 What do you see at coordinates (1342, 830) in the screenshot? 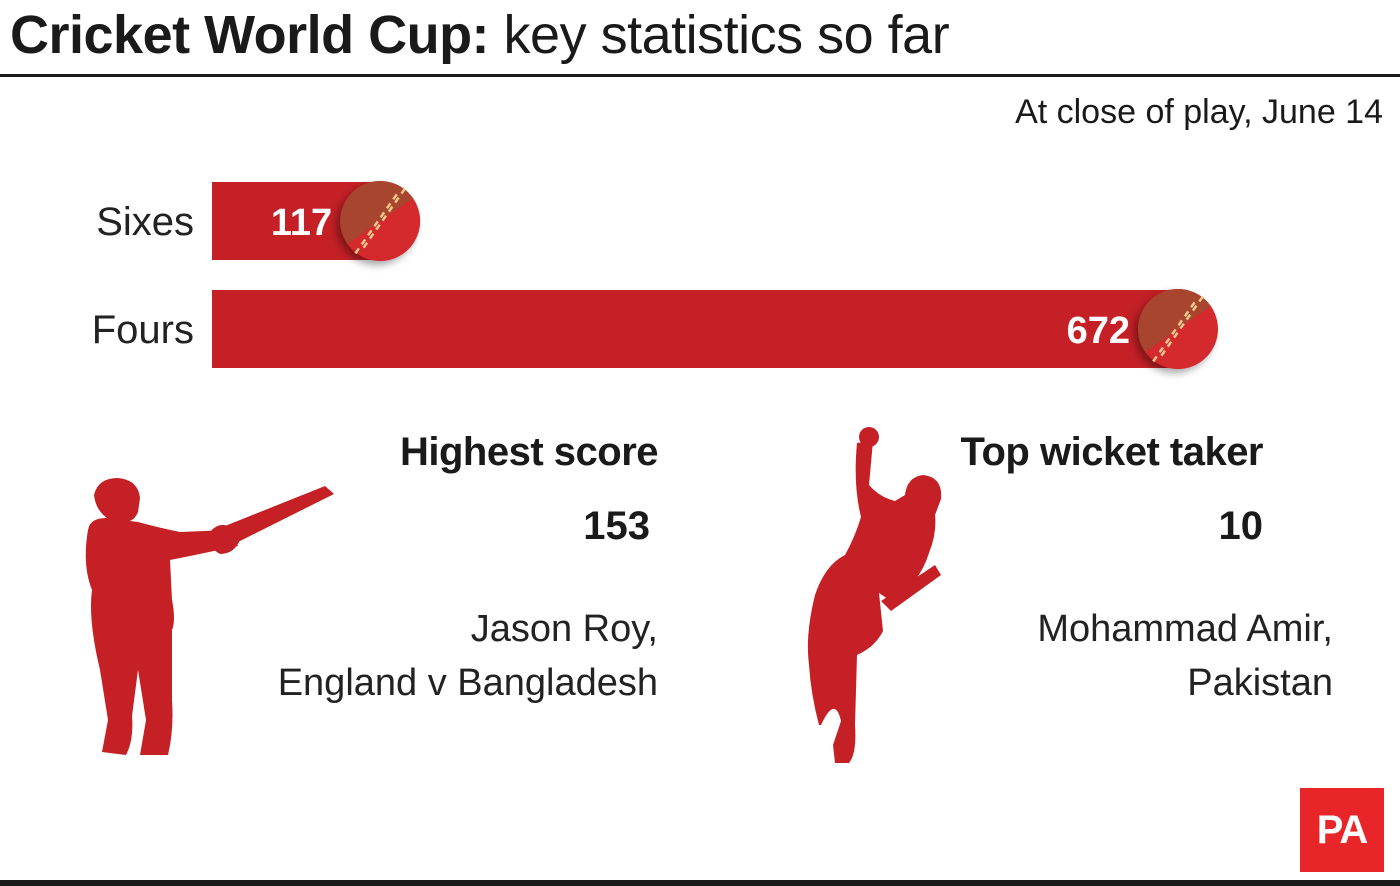
I see `pa-logo: PA` at bounding box center [1342, 830].